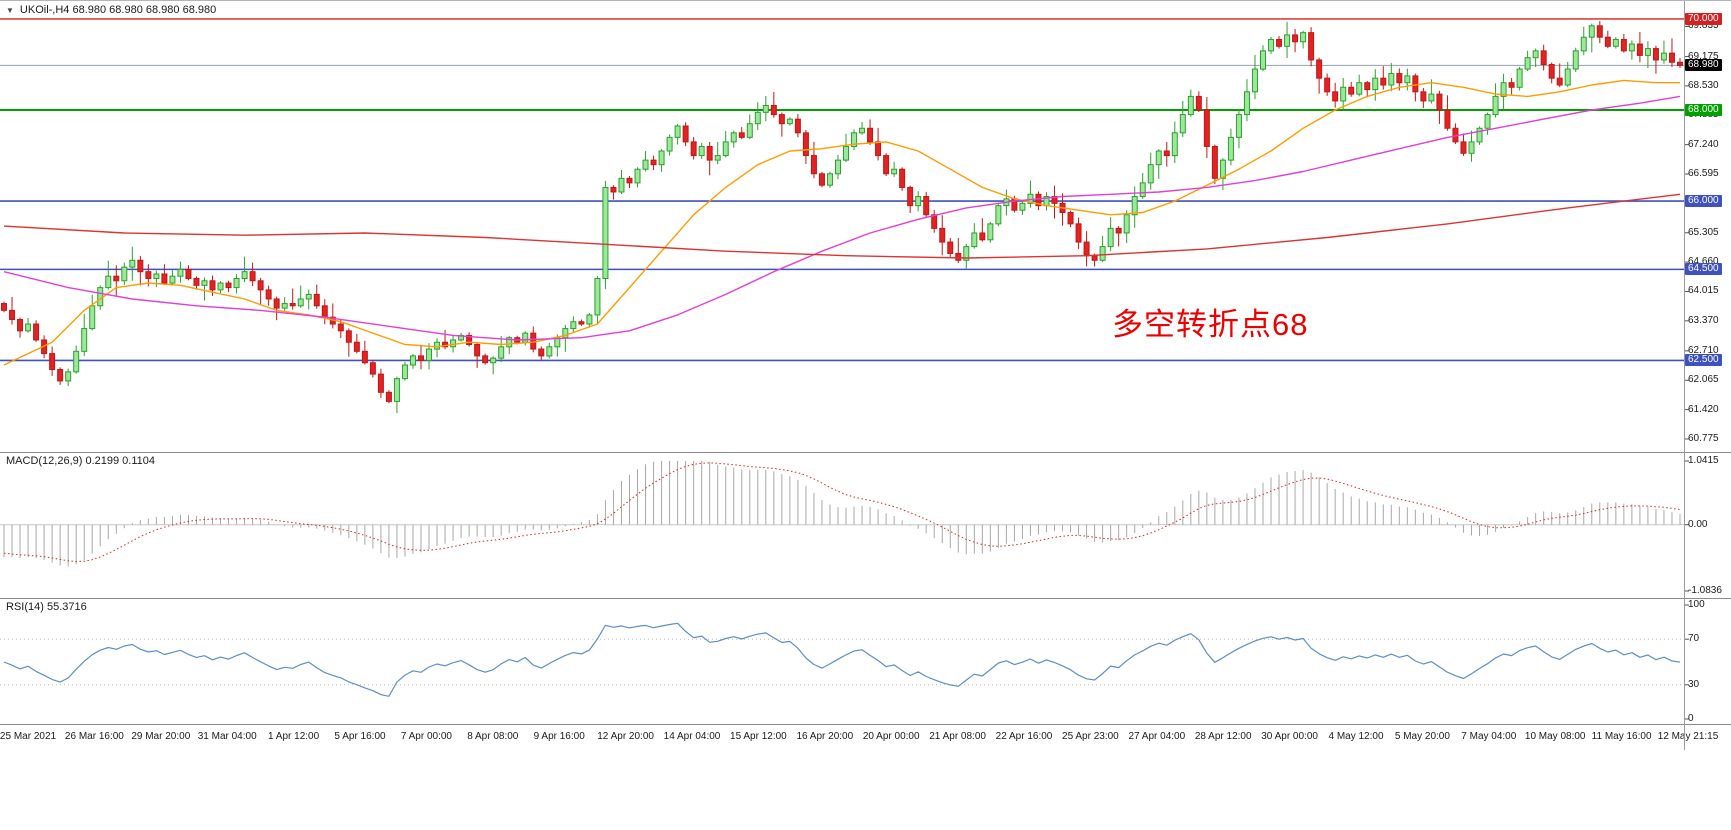  I want to click on price-label: 65.305, so click(1703, 232).